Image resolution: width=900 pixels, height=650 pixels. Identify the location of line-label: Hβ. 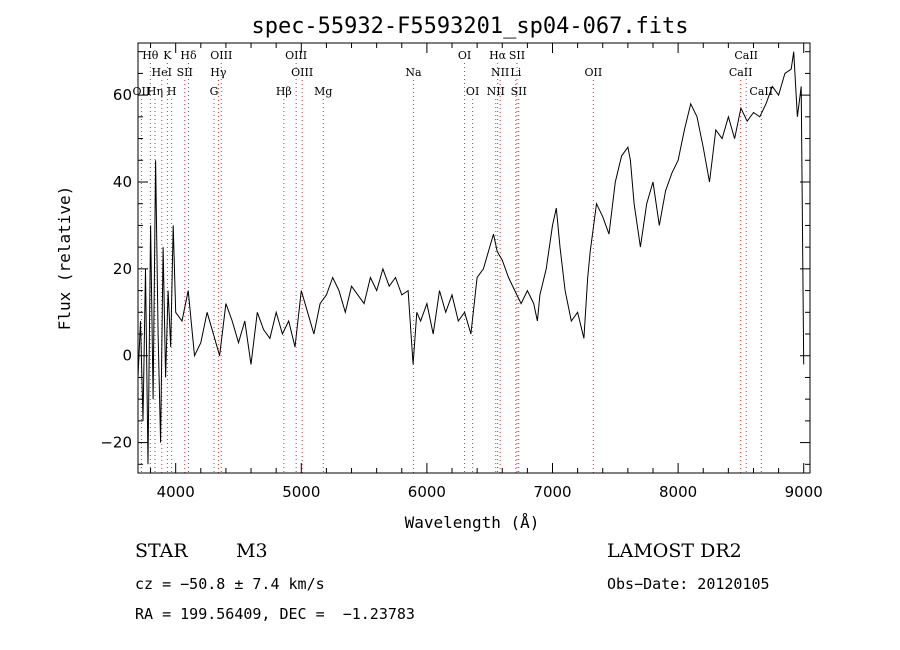
(284, 91).